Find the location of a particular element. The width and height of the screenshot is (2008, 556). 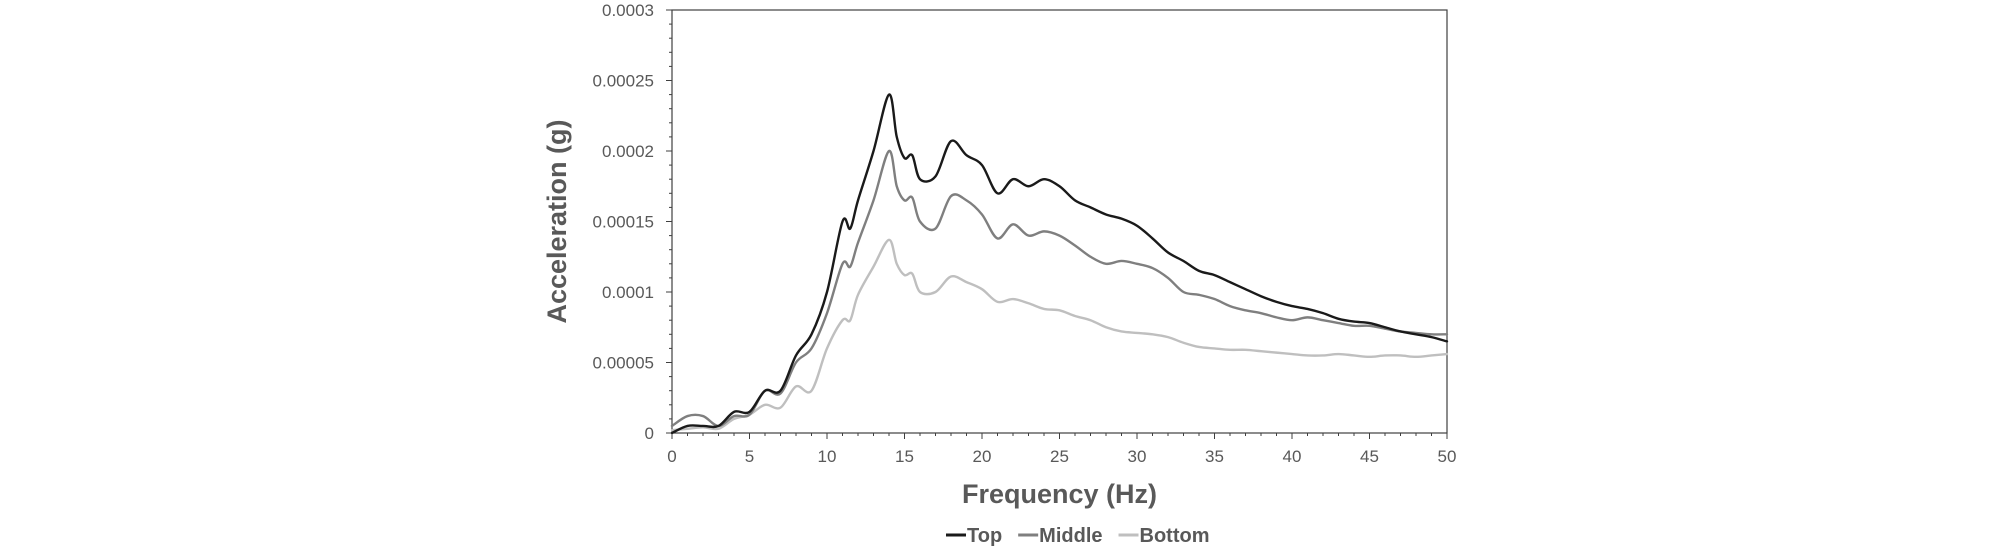

series-line-bottom is located at coordinates (1059, 335).